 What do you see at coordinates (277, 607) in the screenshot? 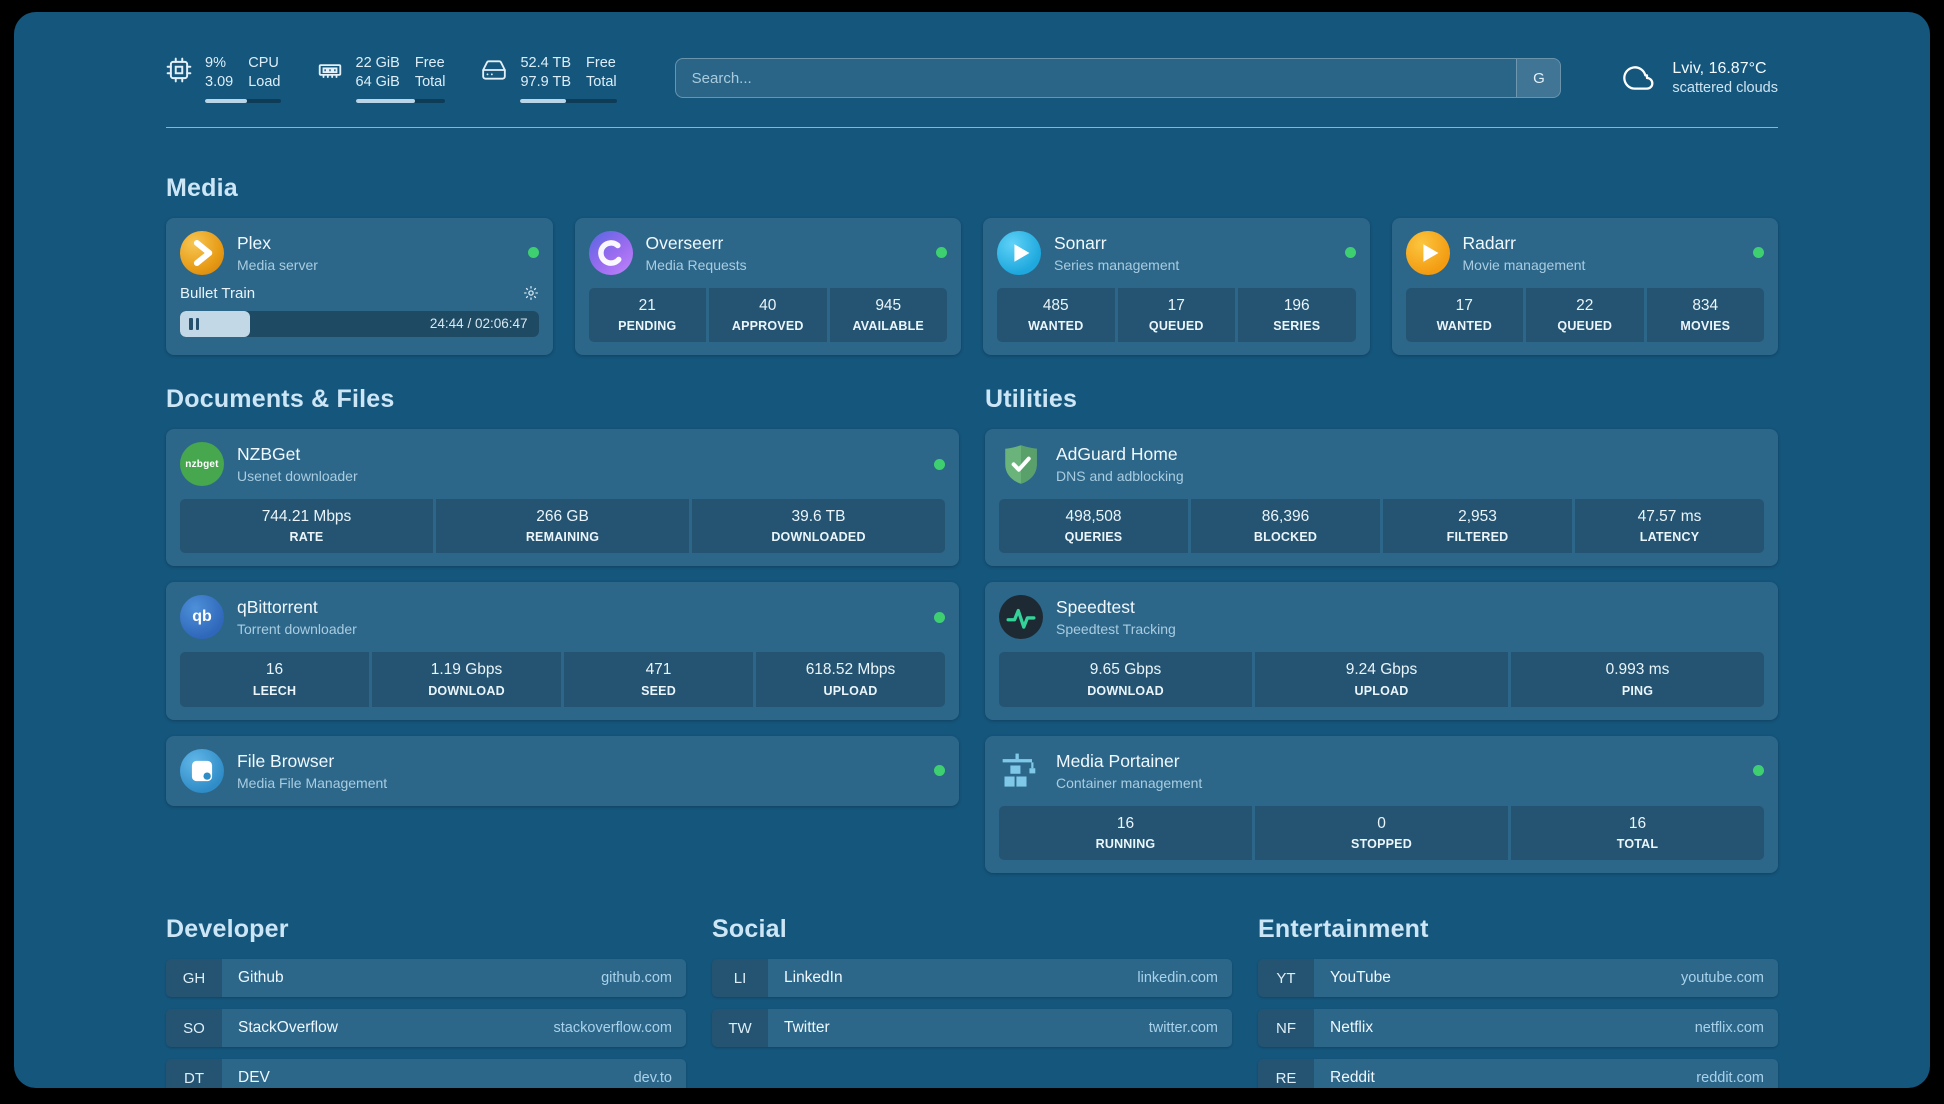
I see `qbittorrent-title: qBittorrent` at bounding box center [277, 607].